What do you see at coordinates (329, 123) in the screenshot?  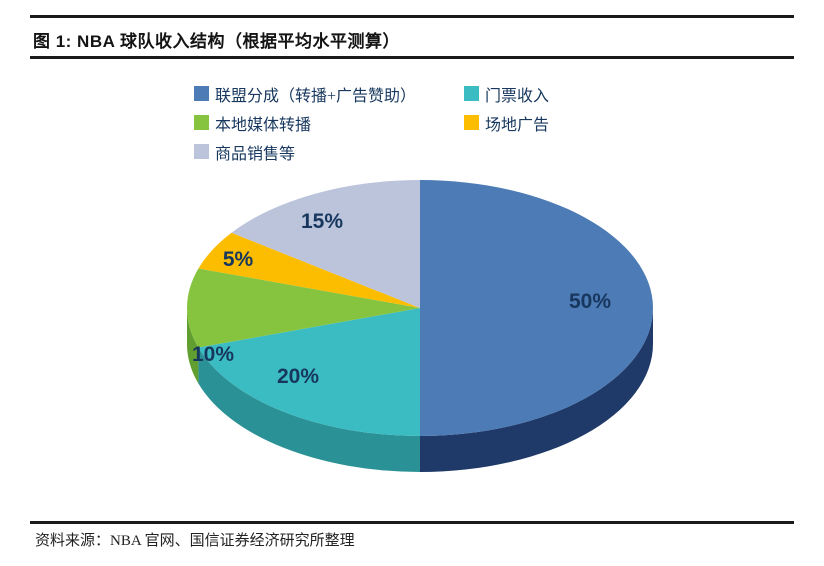 I see `legend-item-local-media: 本地媒体转播` at bounding box center [329, 123].